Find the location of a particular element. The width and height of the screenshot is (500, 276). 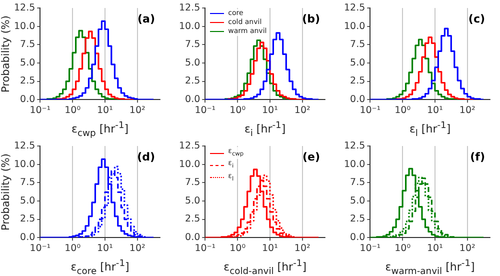

annotation: (a) is located at coordinates (146, 19).